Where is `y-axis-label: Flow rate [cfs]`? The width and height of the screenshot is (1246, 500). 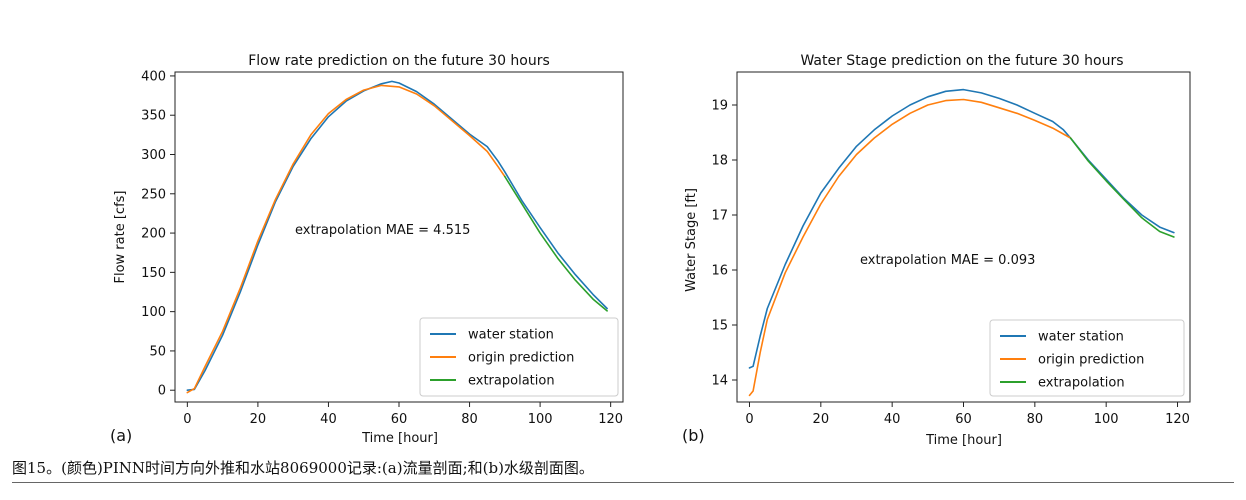 y-axis-label: Flow rate [cfs] is located at coordinates (120, 237).